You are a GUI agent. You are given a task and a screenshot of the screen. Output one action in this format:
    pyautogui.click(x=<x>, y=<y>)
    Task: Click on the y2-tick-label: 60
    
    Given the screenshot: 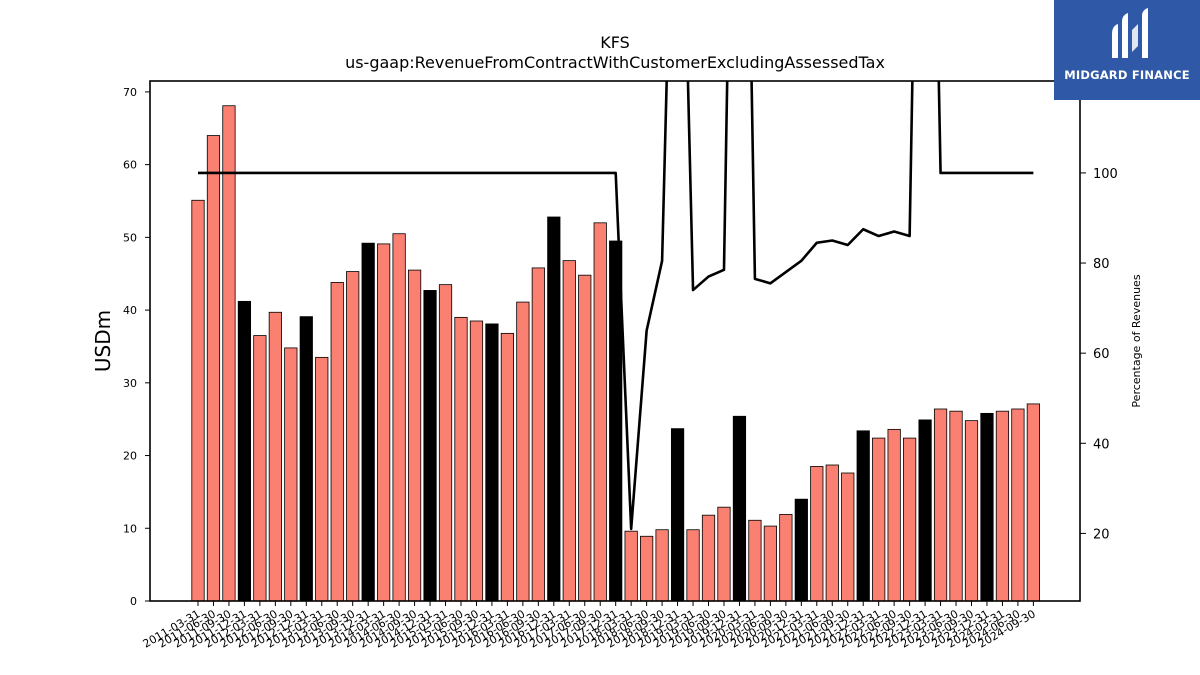 What is the action you would take?
    pyautogui.click(x=1101, y=354)
    